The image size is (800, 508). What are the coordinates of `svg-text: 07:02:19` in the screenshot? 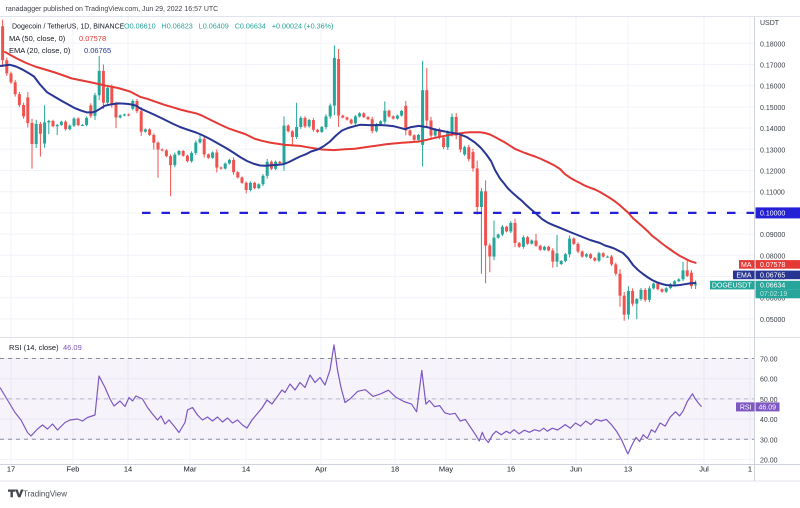 It's located at (773, 294).